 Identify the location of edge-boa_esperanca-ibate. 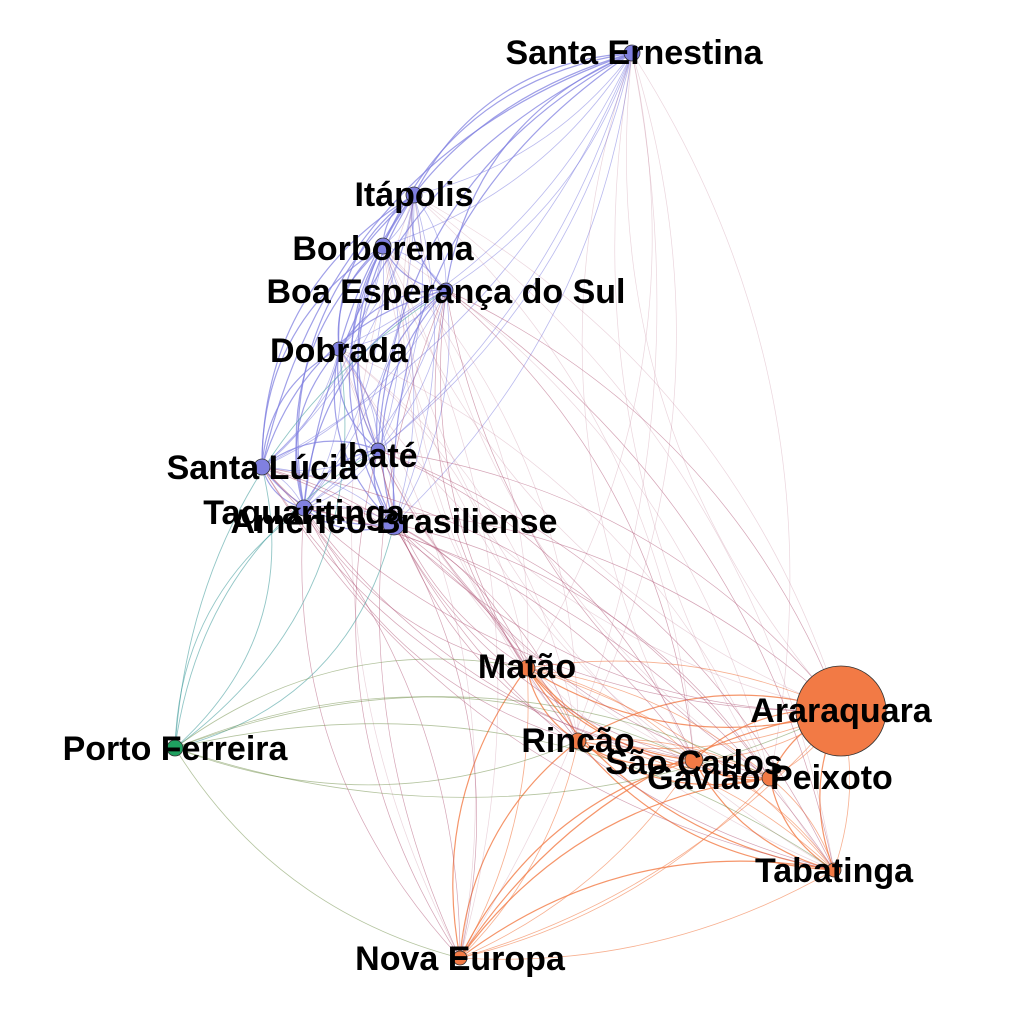
(411, 370).